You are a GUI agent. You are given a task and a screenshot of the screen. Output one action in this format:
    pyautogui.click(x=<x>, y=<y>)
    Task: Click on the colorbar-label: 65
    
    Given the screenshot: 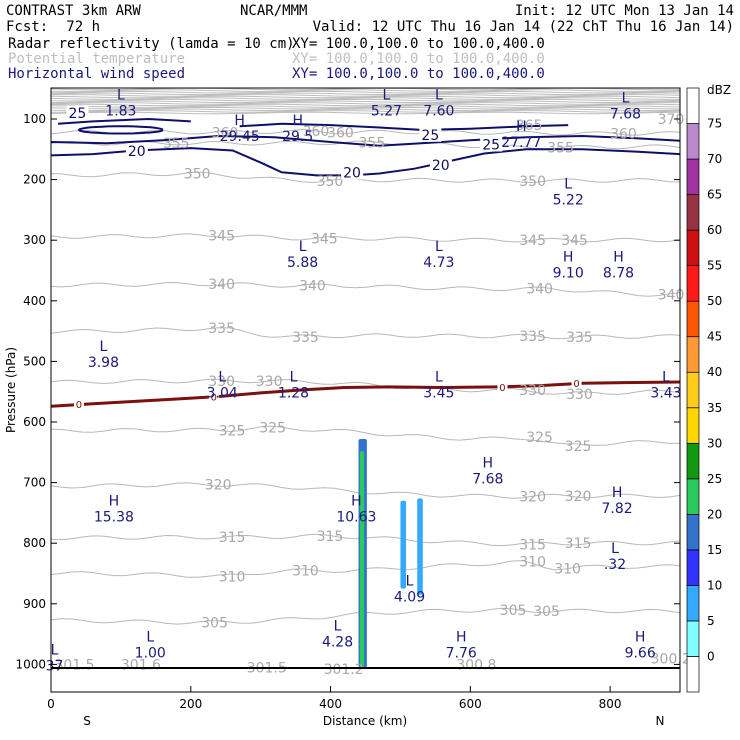 What is the action you would take?
    pyautogui.click(x=714, y=195)
    